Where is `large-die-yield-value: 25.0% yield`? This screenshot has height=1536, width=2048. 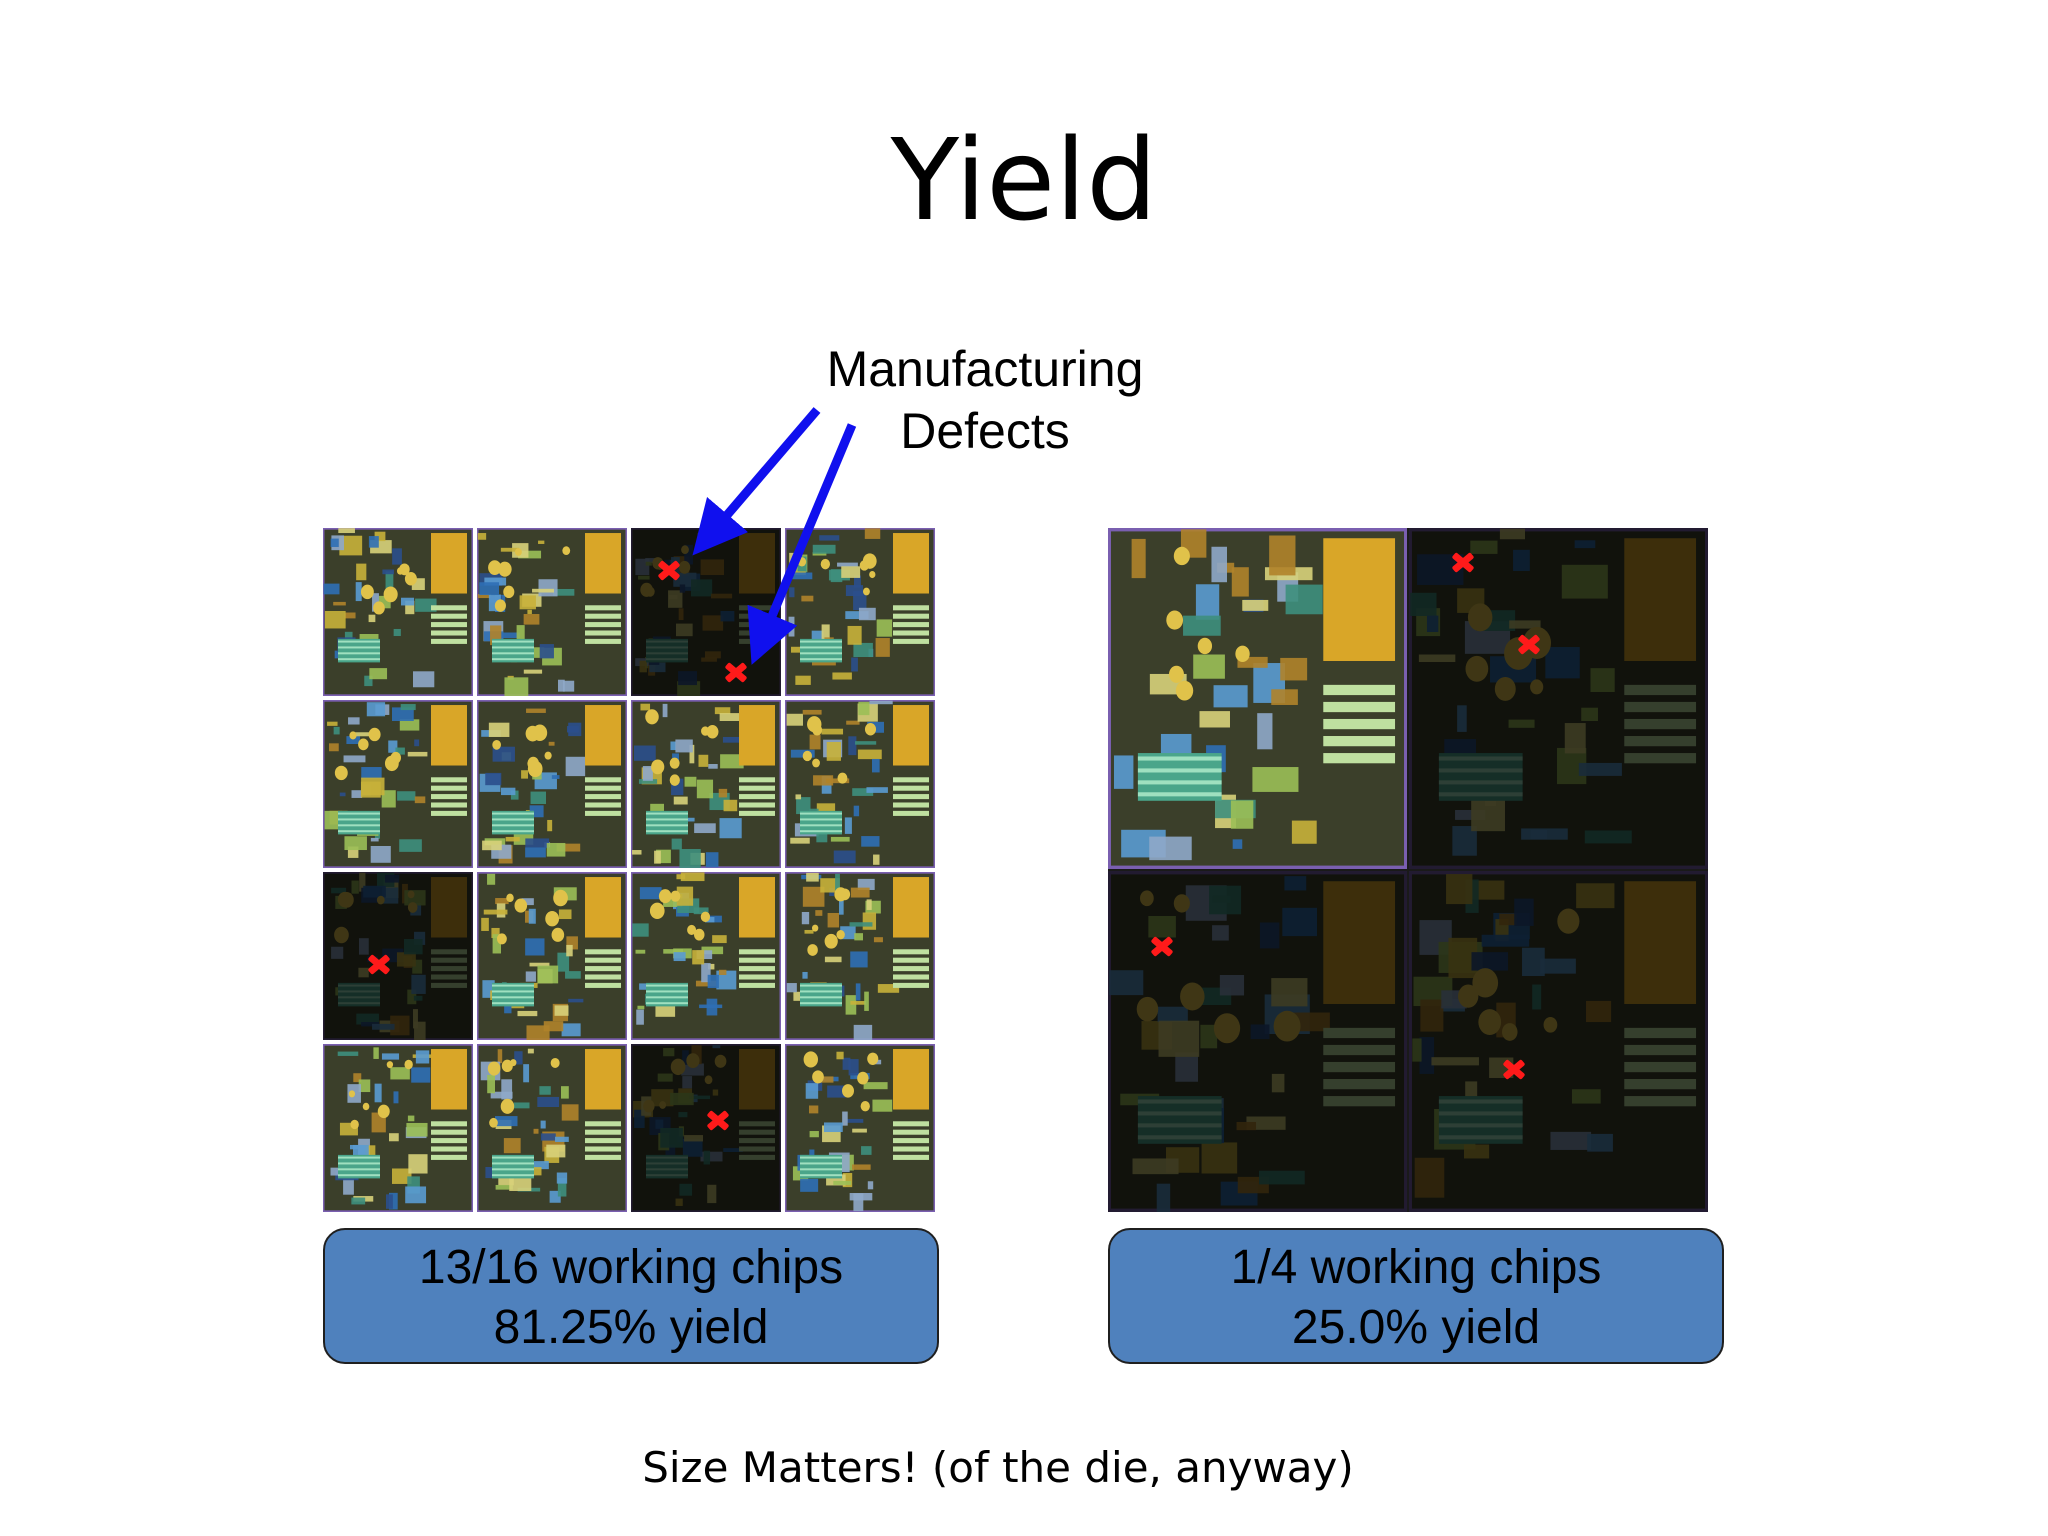 large-die-yield-value: 25.0% yield is located at coordinates (1416, 1327).